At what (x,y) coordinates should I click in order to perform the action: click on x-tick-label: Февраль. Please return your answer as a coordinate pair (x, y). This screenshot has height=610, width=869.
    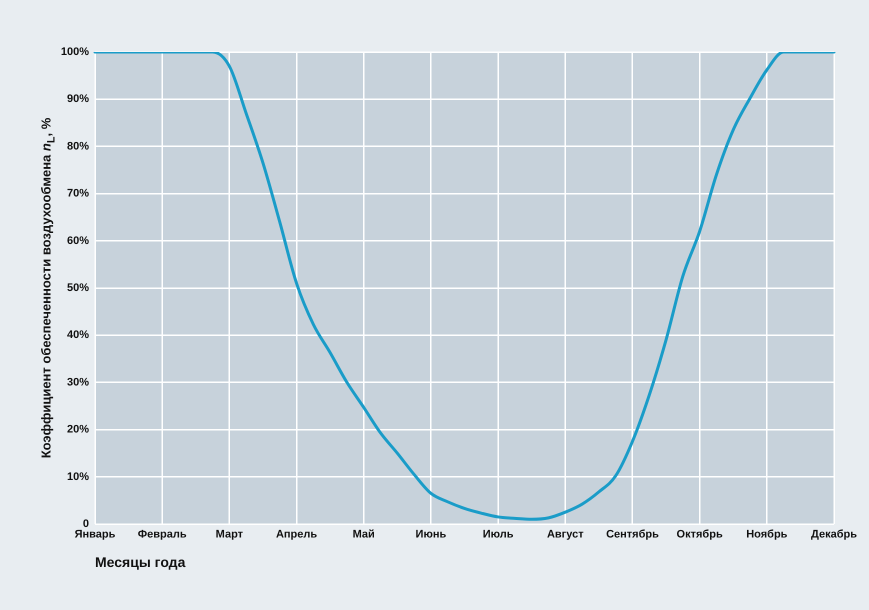
    Looking at the image, I should click on (162, 534).